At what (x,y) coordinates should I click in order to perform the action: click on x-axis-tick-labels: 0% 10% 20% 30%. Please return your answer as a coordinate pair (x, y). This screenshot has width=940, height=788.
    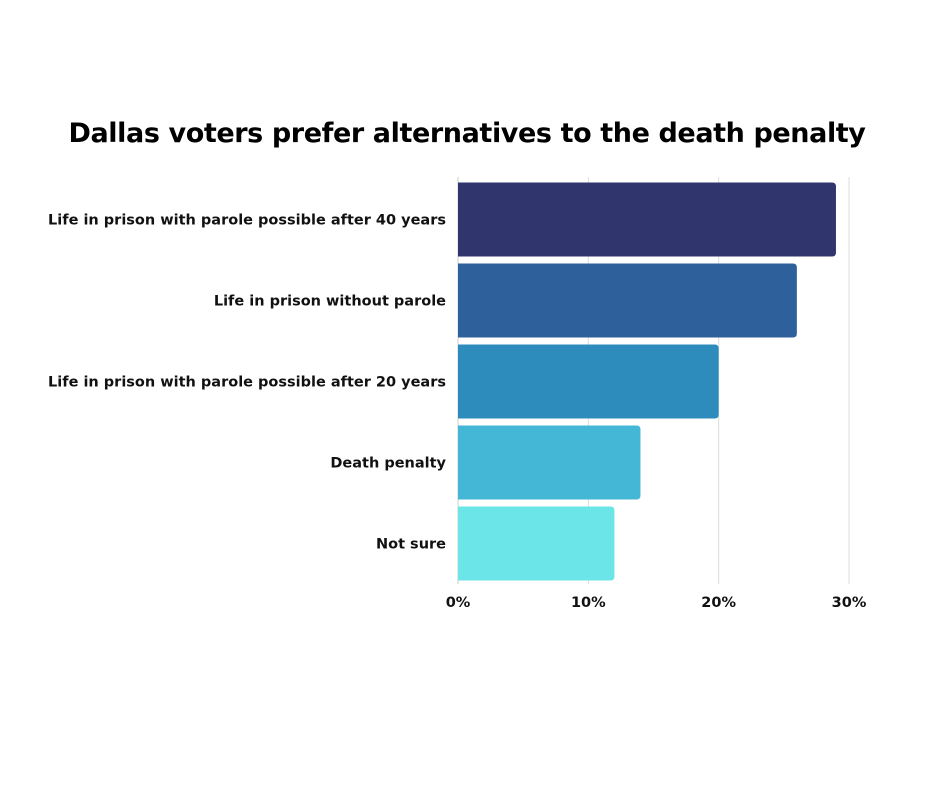
    Looking at the image, I should click on (656, 603).